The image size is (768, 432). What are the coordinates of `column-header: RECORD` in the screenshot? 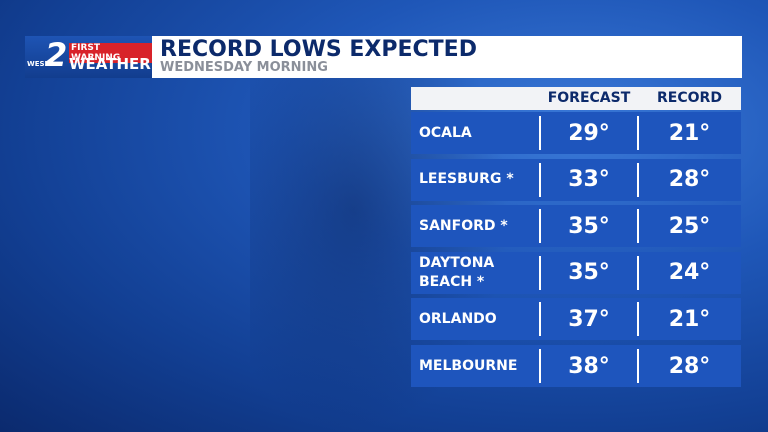 It's located at (689, 98).